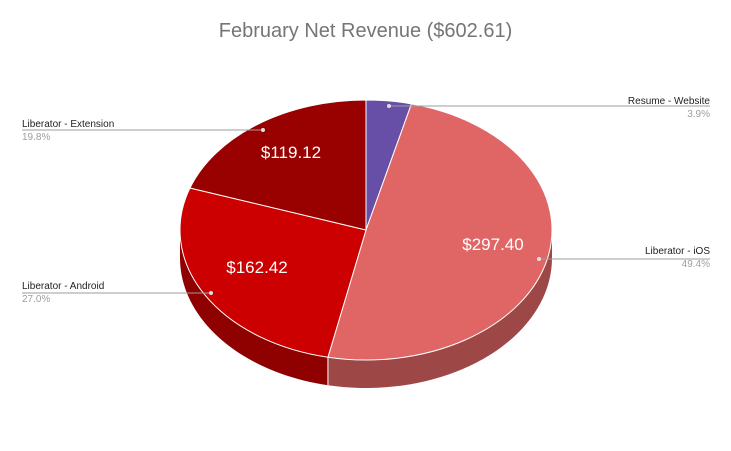  What do you see at coordinates (36, 137) in the screenshot?
I see `callout-percent-liberator-extension: 19.8%` at bounding box center [36, 137].